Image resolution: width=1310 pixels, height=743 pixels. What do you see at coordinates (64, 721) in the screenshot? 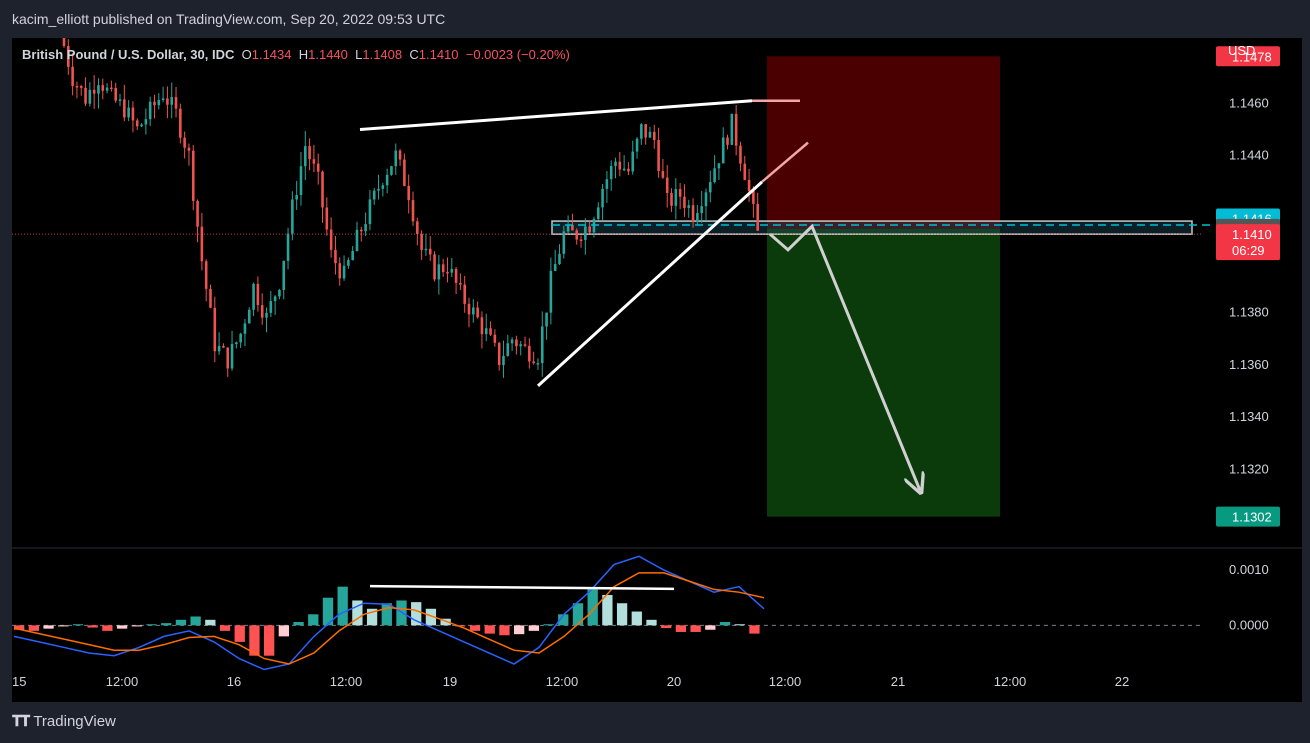
I see `tradingview-brand: 𝐓𝐓 TradingView` at bounding box center [64, 721].